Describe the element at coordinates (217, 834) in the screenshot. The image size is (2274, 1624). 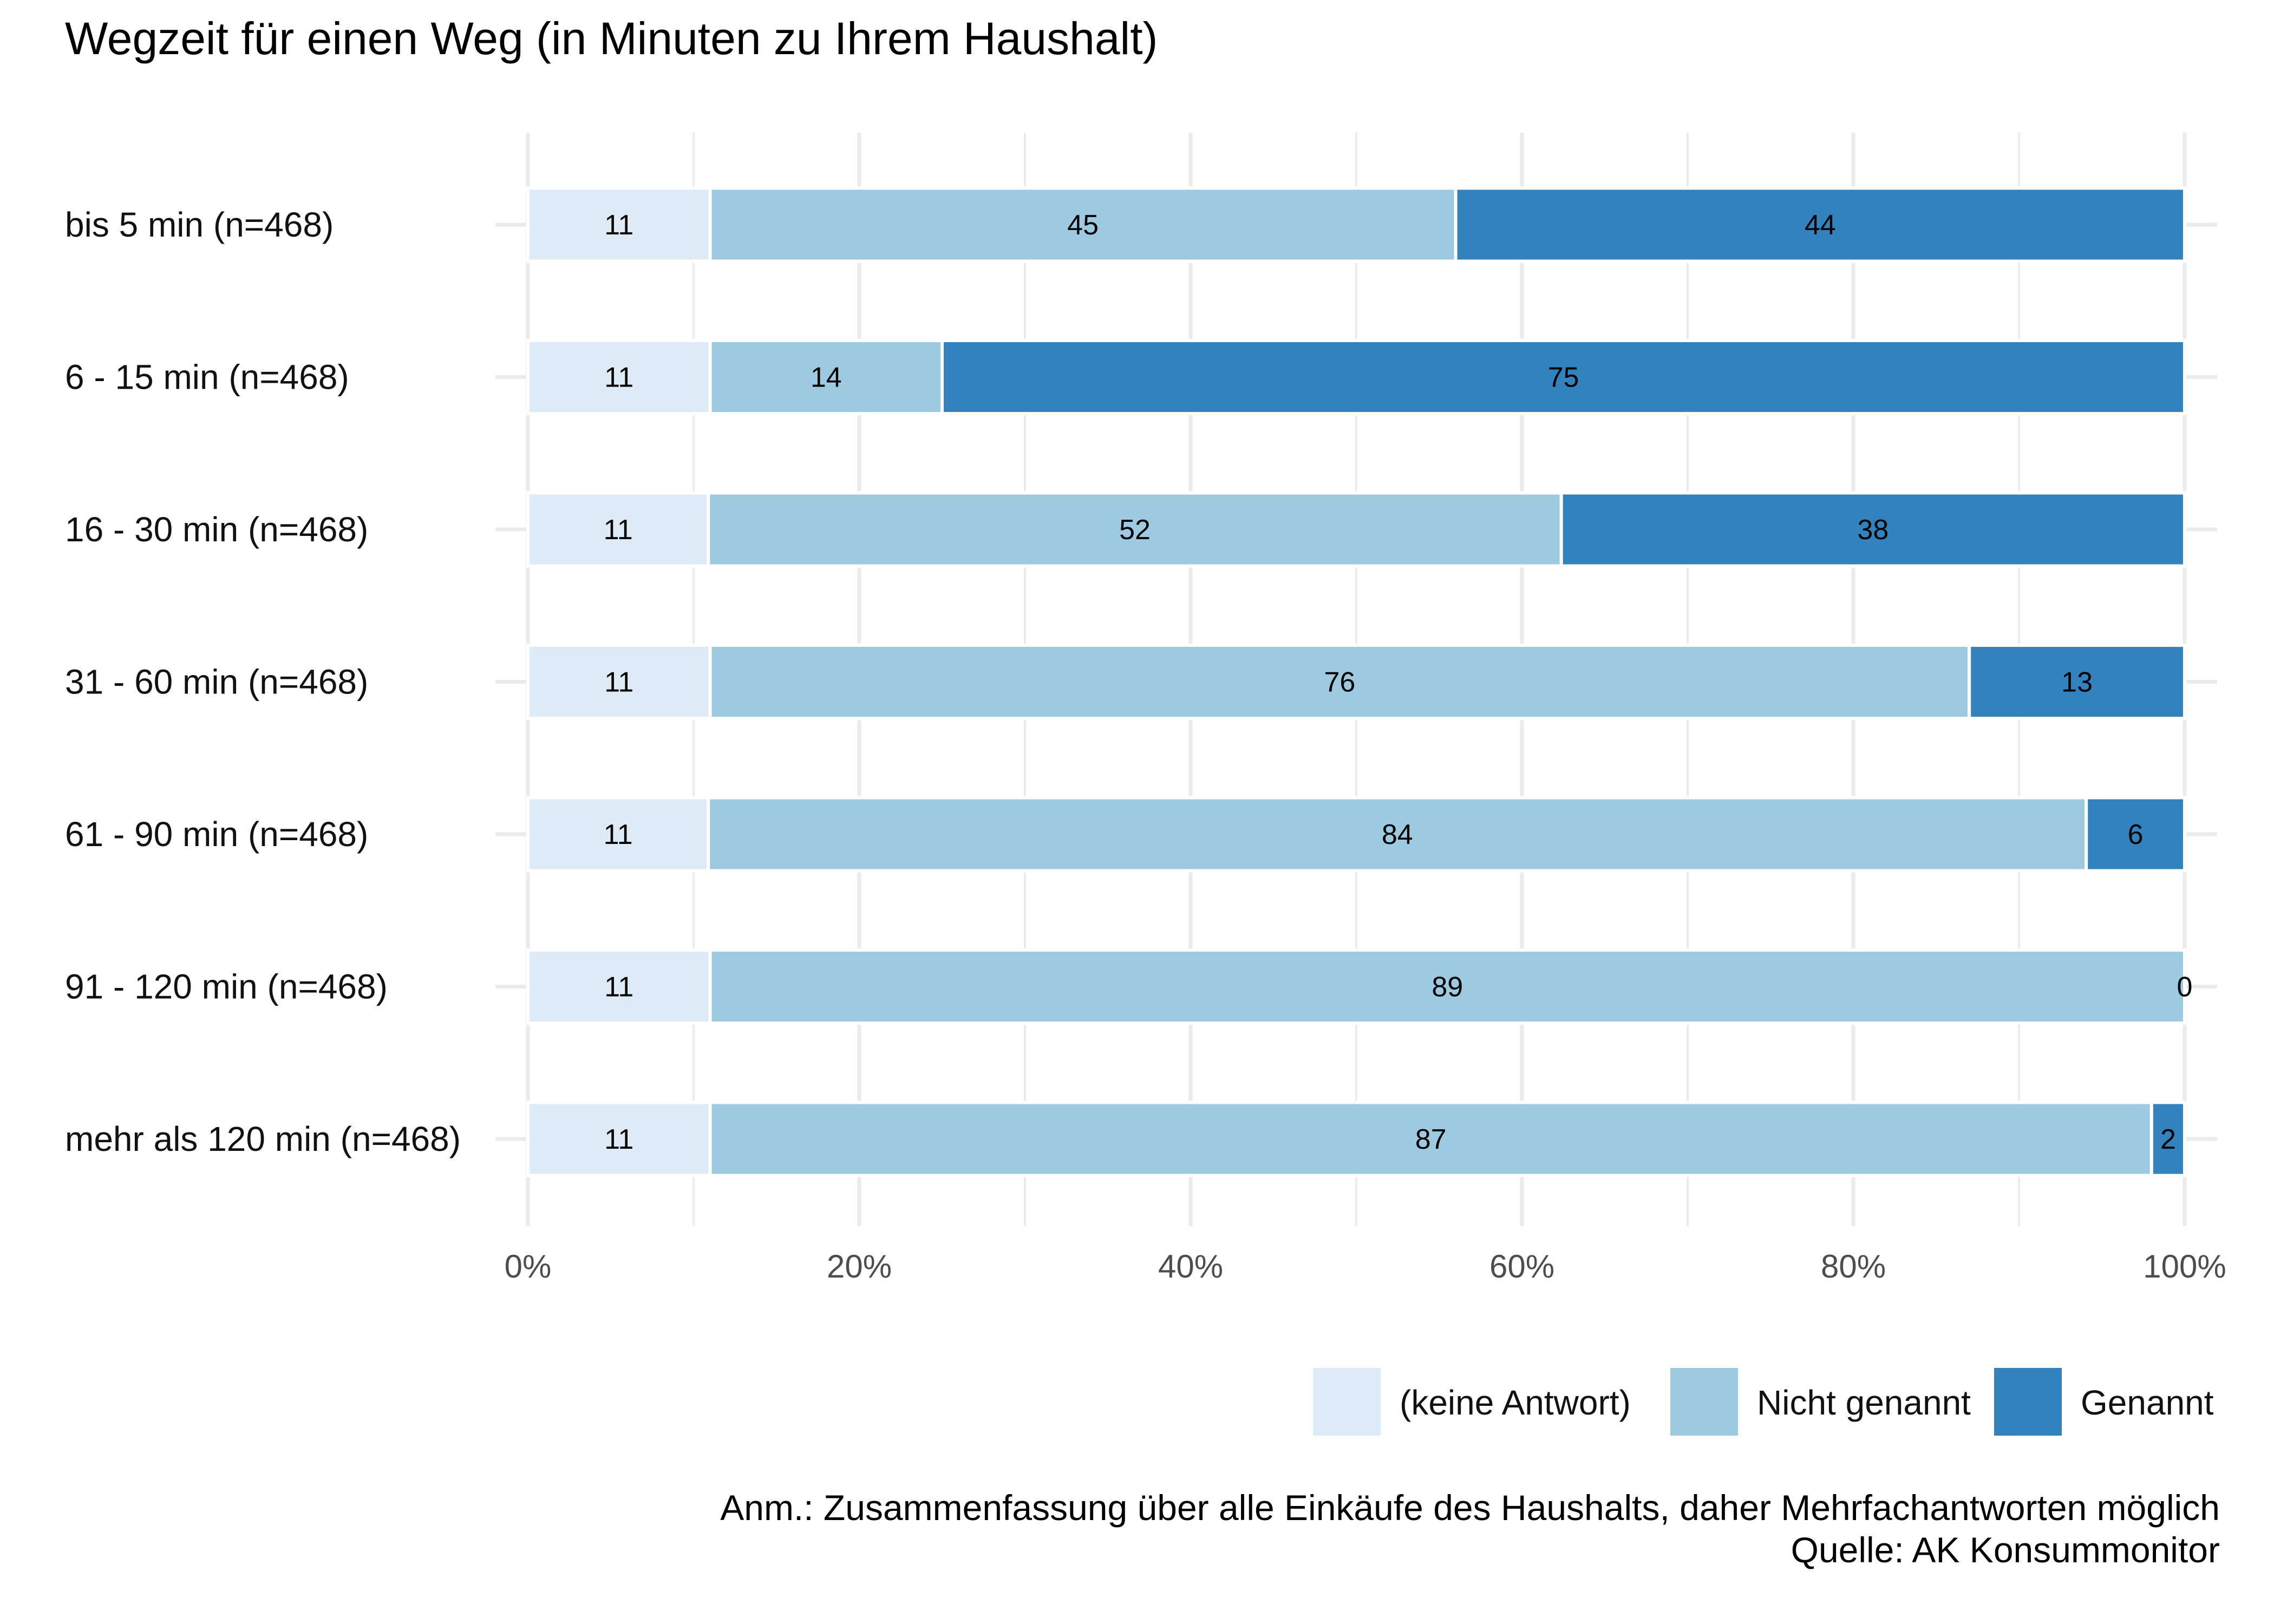
I see `category-label: 61 - 90 min (n=468)` at that location.